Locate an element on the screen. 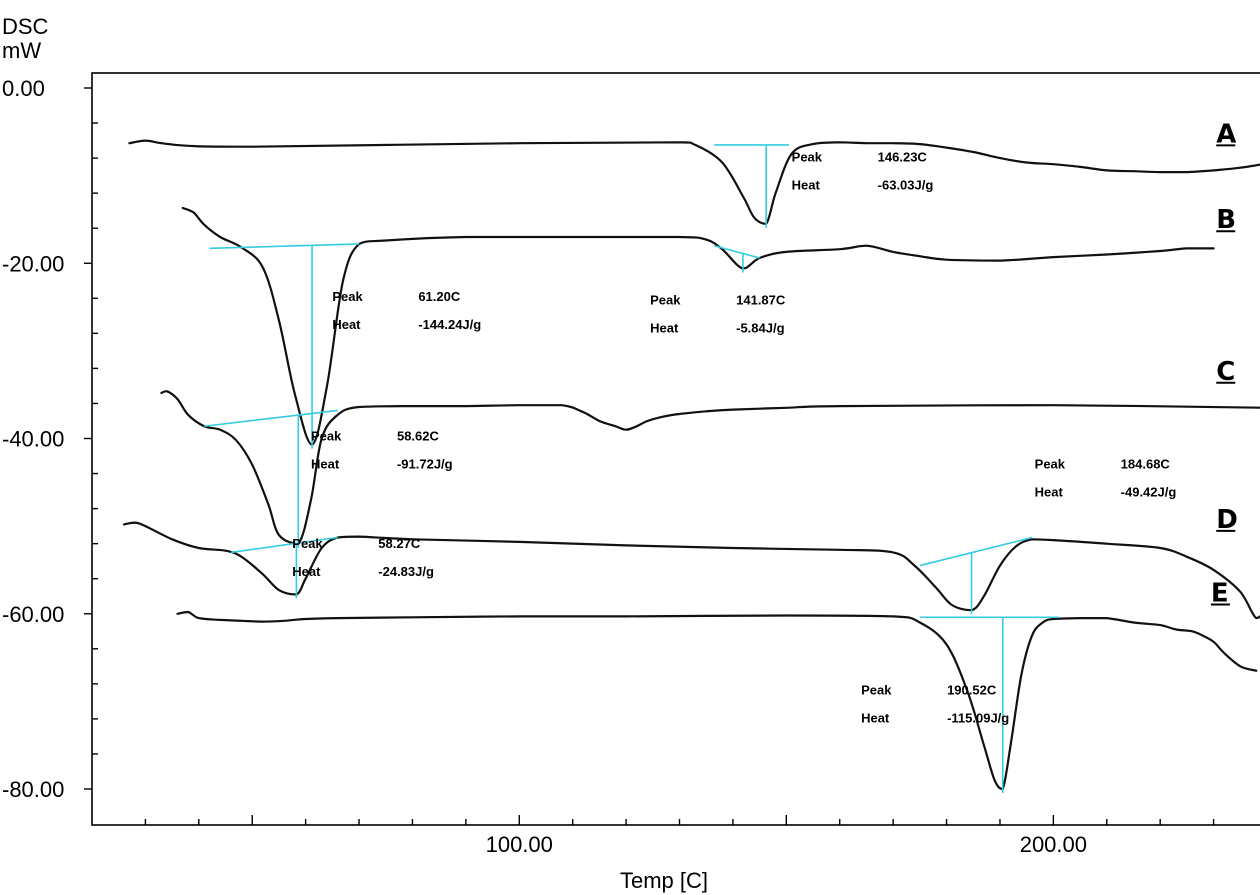 Image resolution: width=1260 pixels, height=895 pixels. curve-a is located at coordinates (694, 182).